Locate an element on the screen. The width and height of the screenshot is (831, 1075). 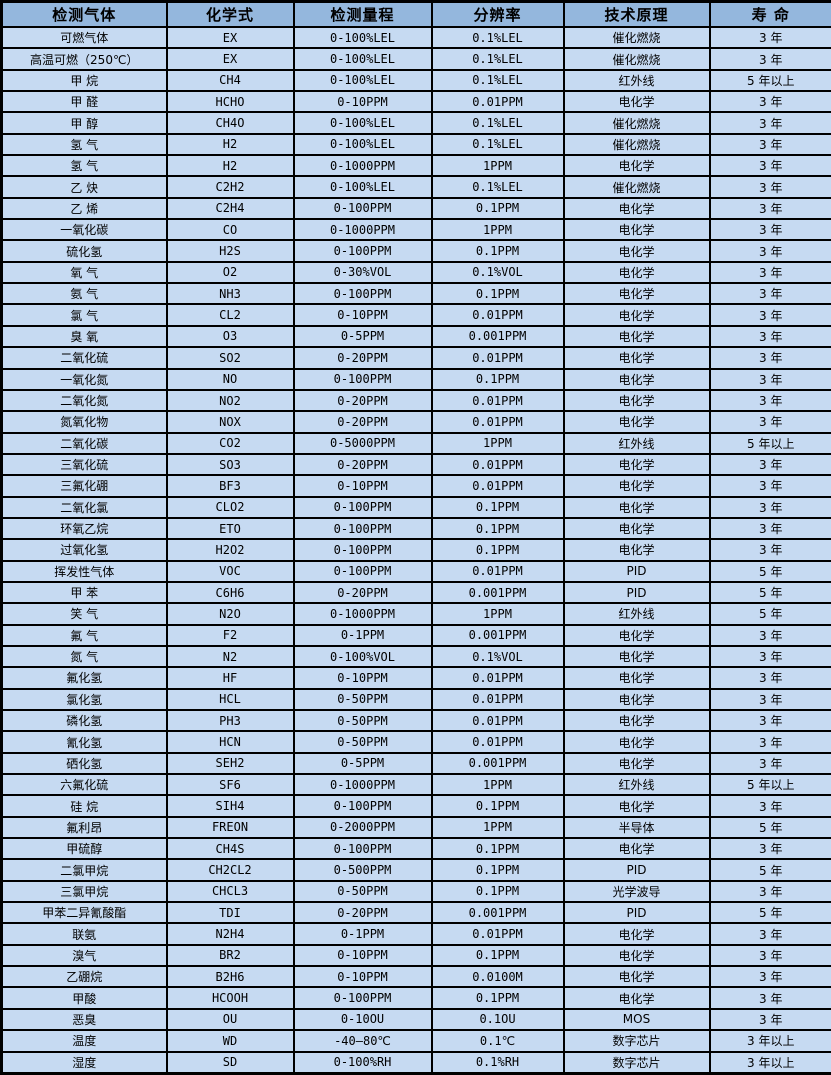
table-cell: 0-100%LEL is located at coordinates (362, 59).